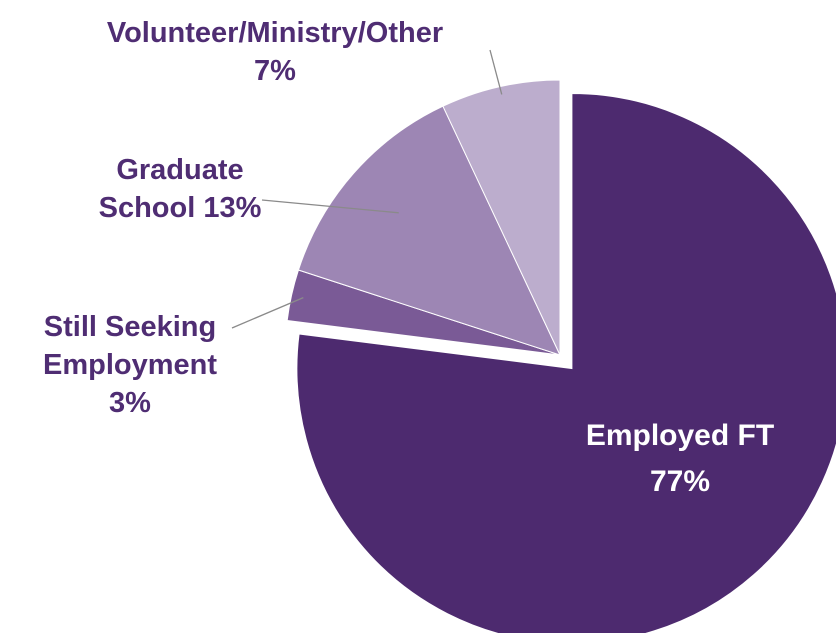 This screenshot has width=836, height=638. I want to click on label-graduate-name: Graduate, so click(180, 170).